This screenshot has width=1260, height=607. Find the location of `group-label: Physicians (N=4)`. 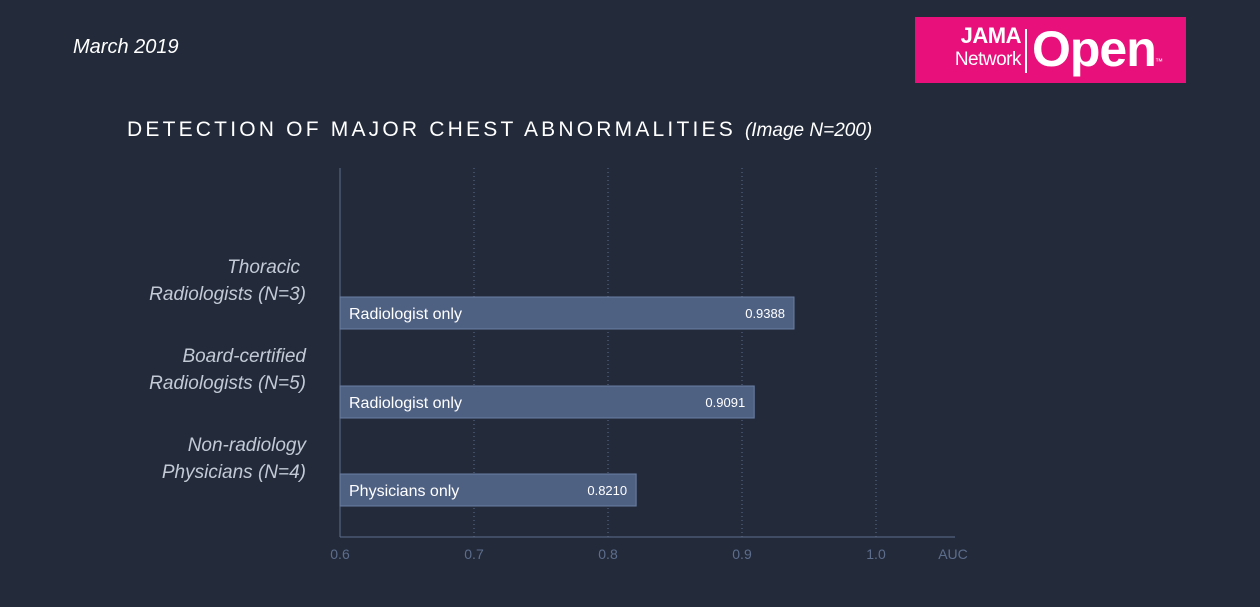

group-label: Physicians (N=4) is located at coordinates (234, 472).